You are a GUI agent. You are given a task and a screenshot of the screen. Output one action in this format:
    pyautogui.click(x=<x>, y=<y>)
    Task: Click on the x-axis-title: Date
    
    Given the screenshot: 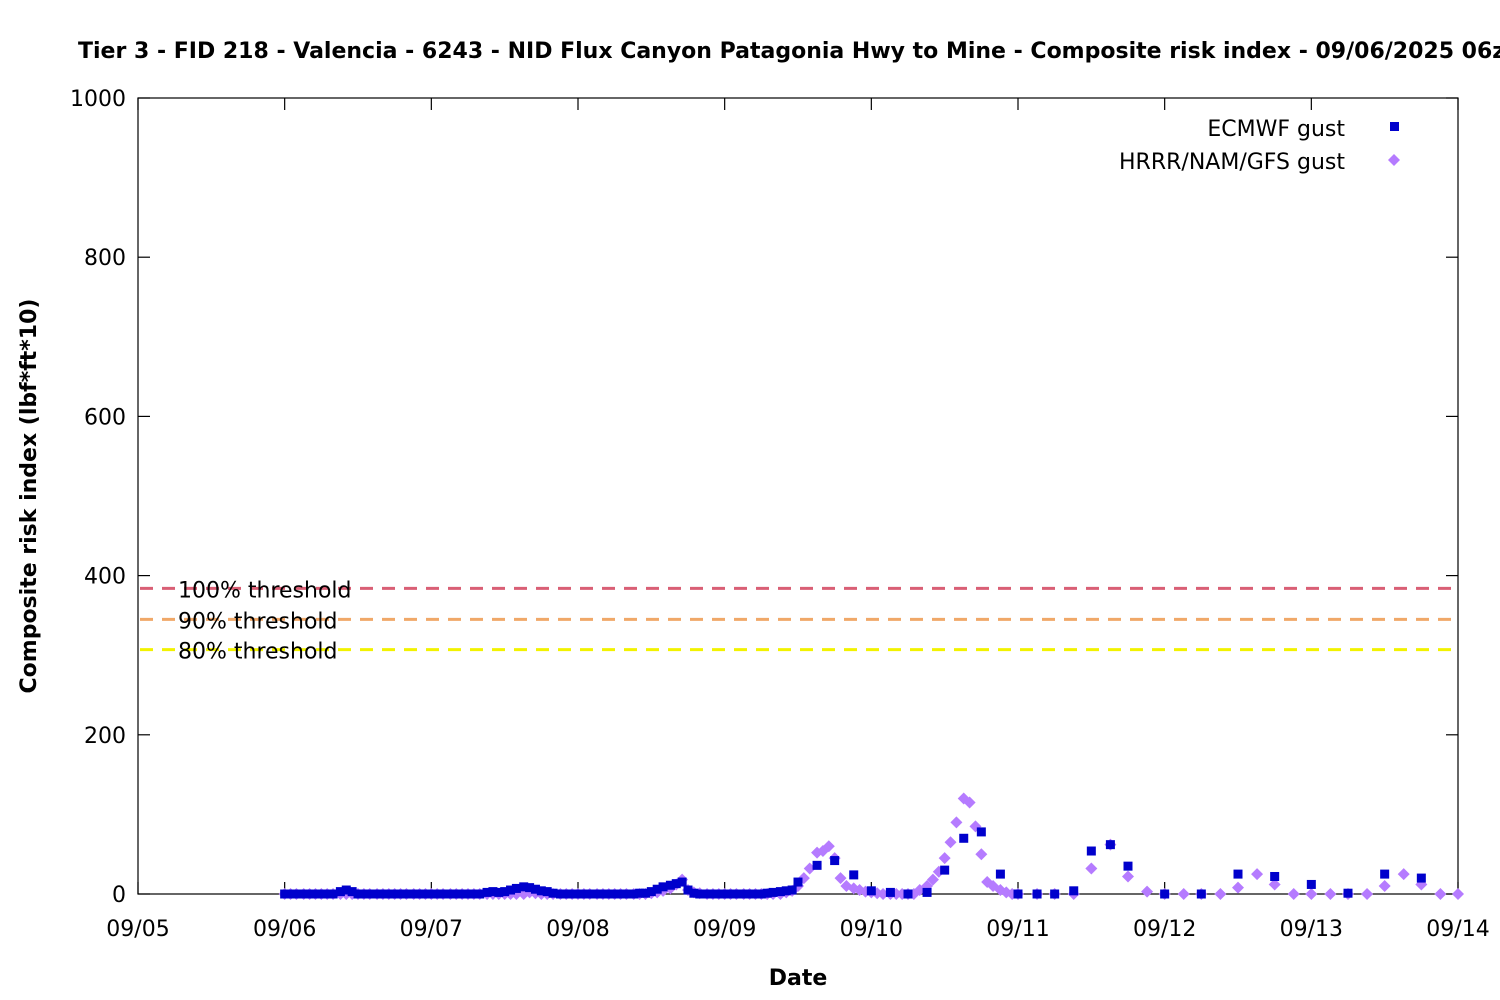 What is the action you would take?
    pyautogui.click(x=798, y=978)
    